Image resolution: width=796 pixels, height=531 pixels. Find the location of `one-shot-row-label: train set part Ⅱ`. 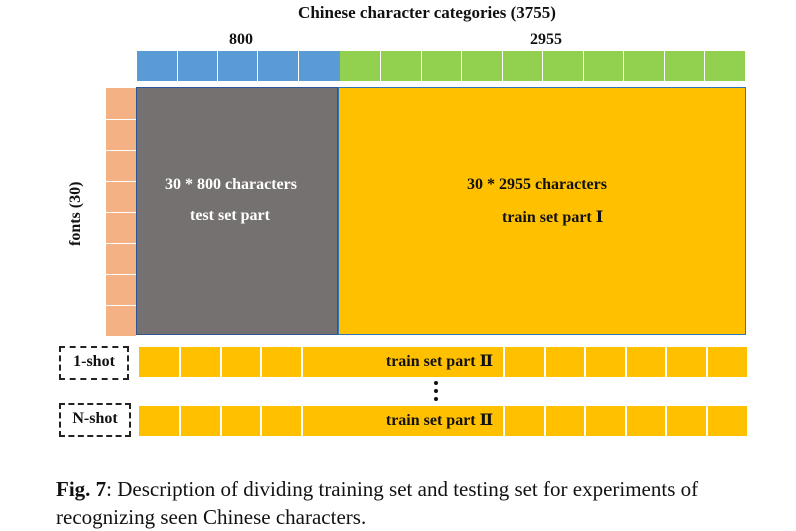

one-shot-row-label: train set part Ⅱ is located at coordinates (439, 361).